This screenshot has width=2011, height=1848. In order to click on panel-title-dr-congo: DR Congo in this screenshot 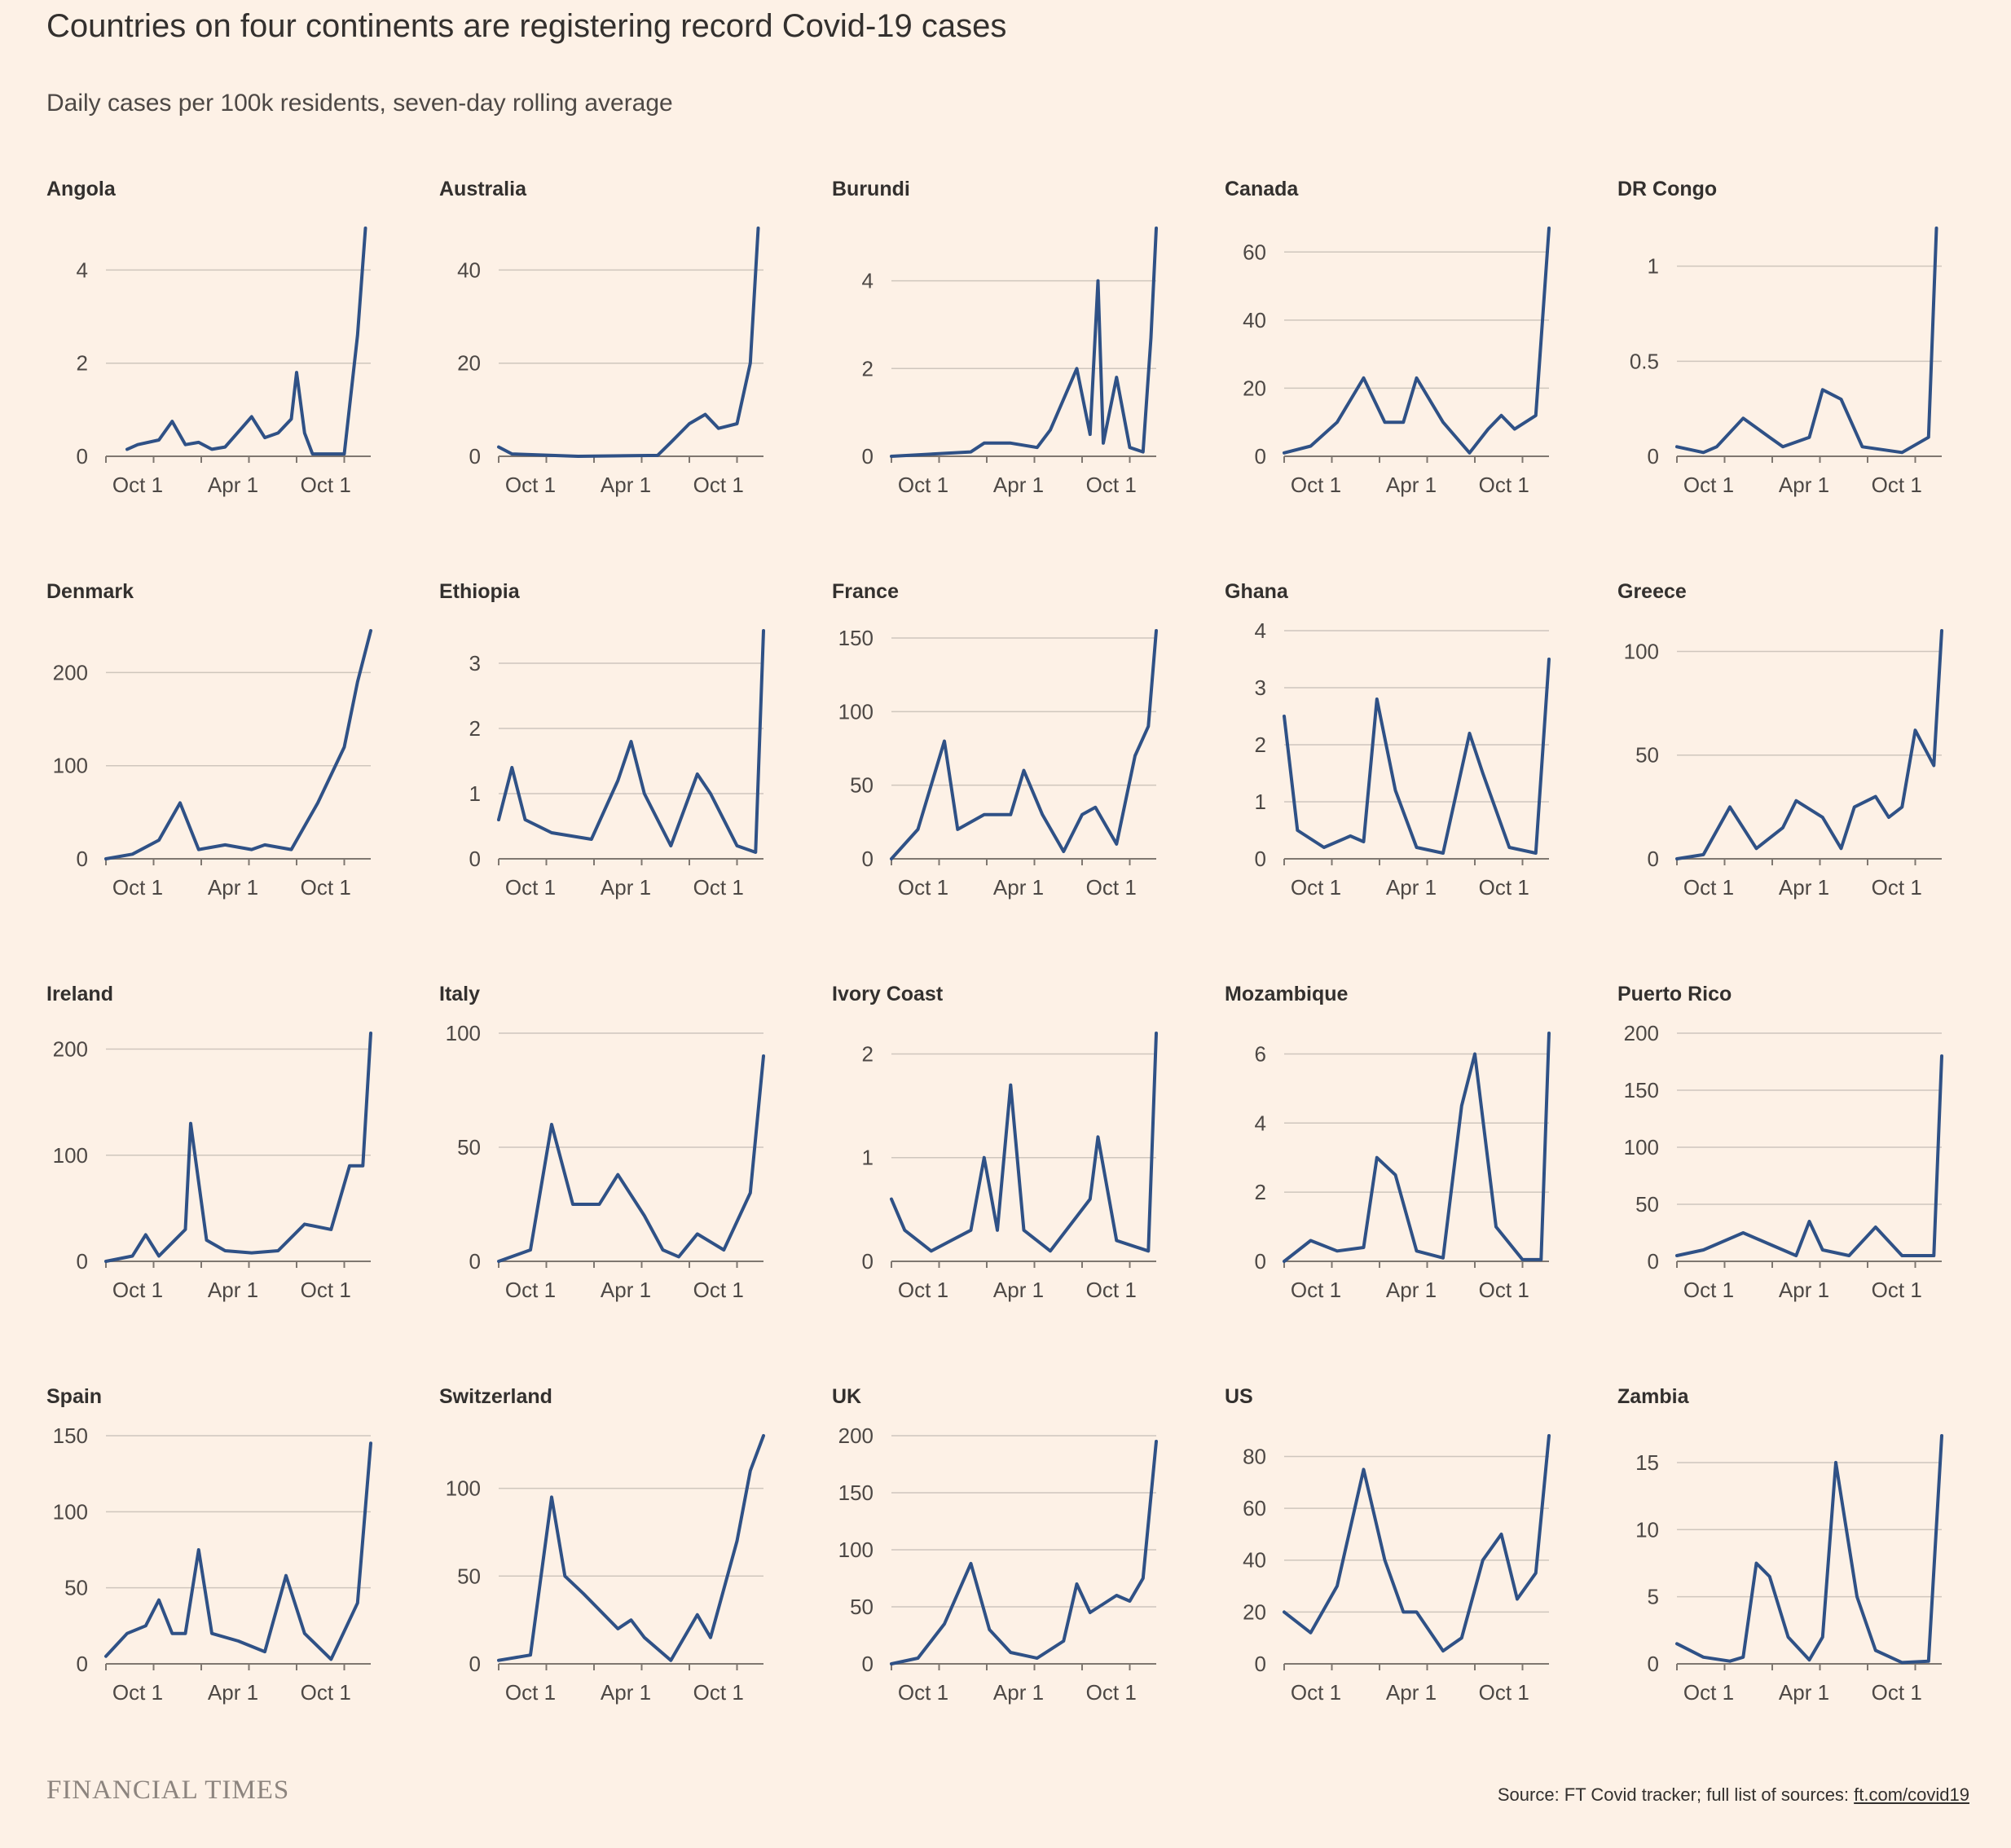, I will do `click(1667, 189)`.